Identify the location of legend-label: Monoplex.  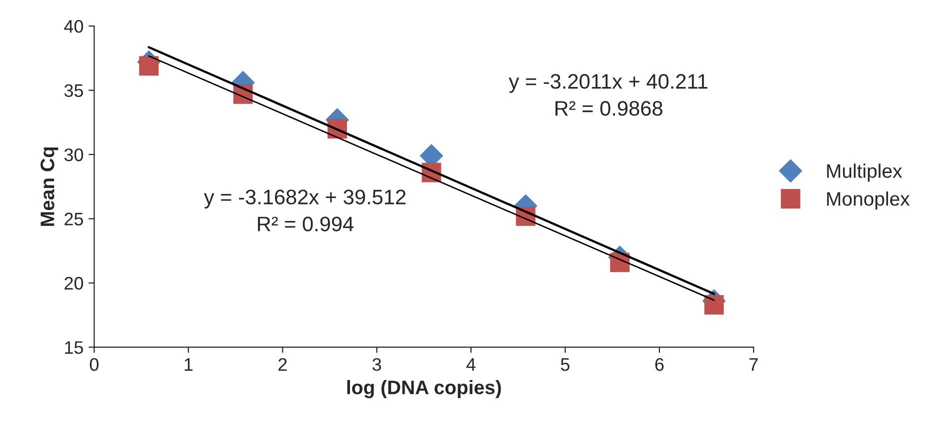
(868, 200).